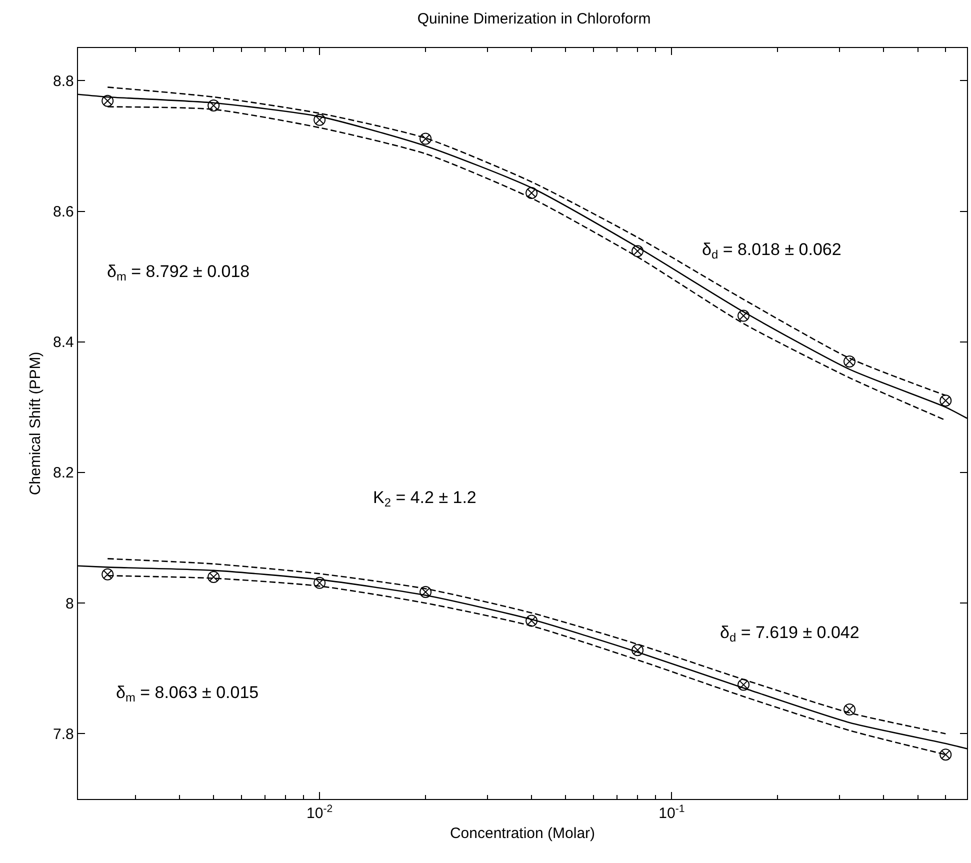 The image size is (971, 863). Describe the element at coordinates (424, 499) in the screenshot. I see `annotation: K$_{2}$ = 4.2 ± 1.2` at that location.